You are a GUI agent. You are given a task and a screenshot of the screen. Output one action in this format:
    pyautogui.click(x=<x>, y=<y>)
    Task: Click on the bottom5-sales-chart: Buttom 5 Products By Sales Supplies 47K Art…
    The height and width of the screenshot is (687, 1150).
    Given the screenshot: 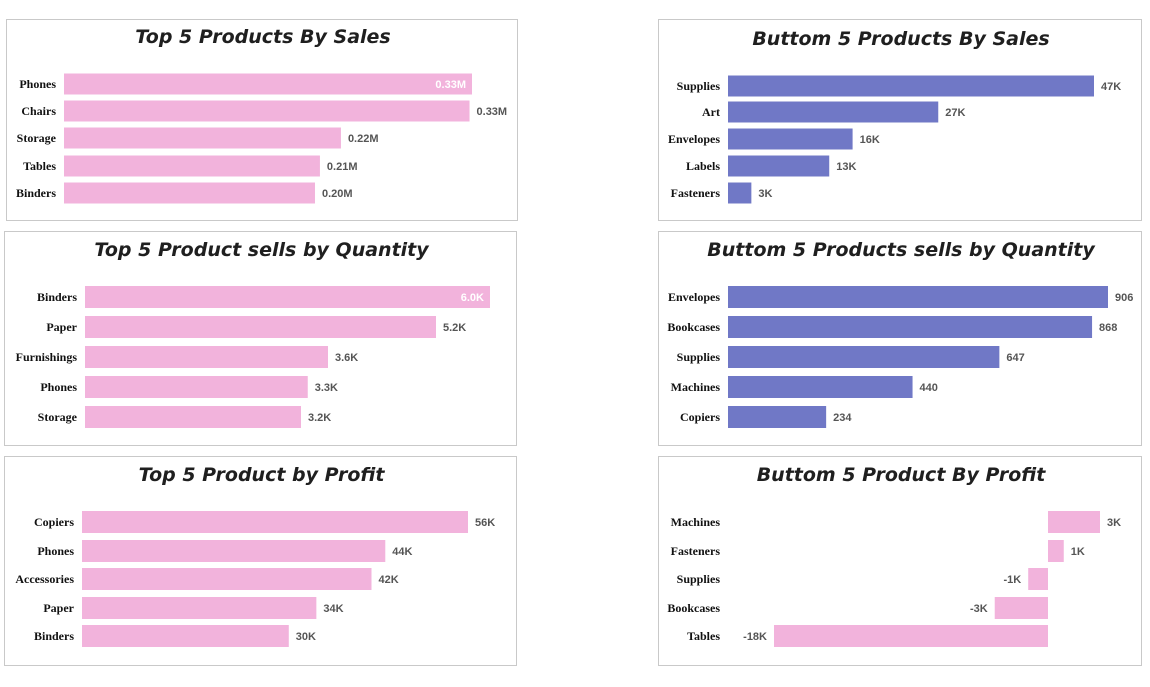 What is the action you would take?
    pyautogui.click(x=900, y=120)
    